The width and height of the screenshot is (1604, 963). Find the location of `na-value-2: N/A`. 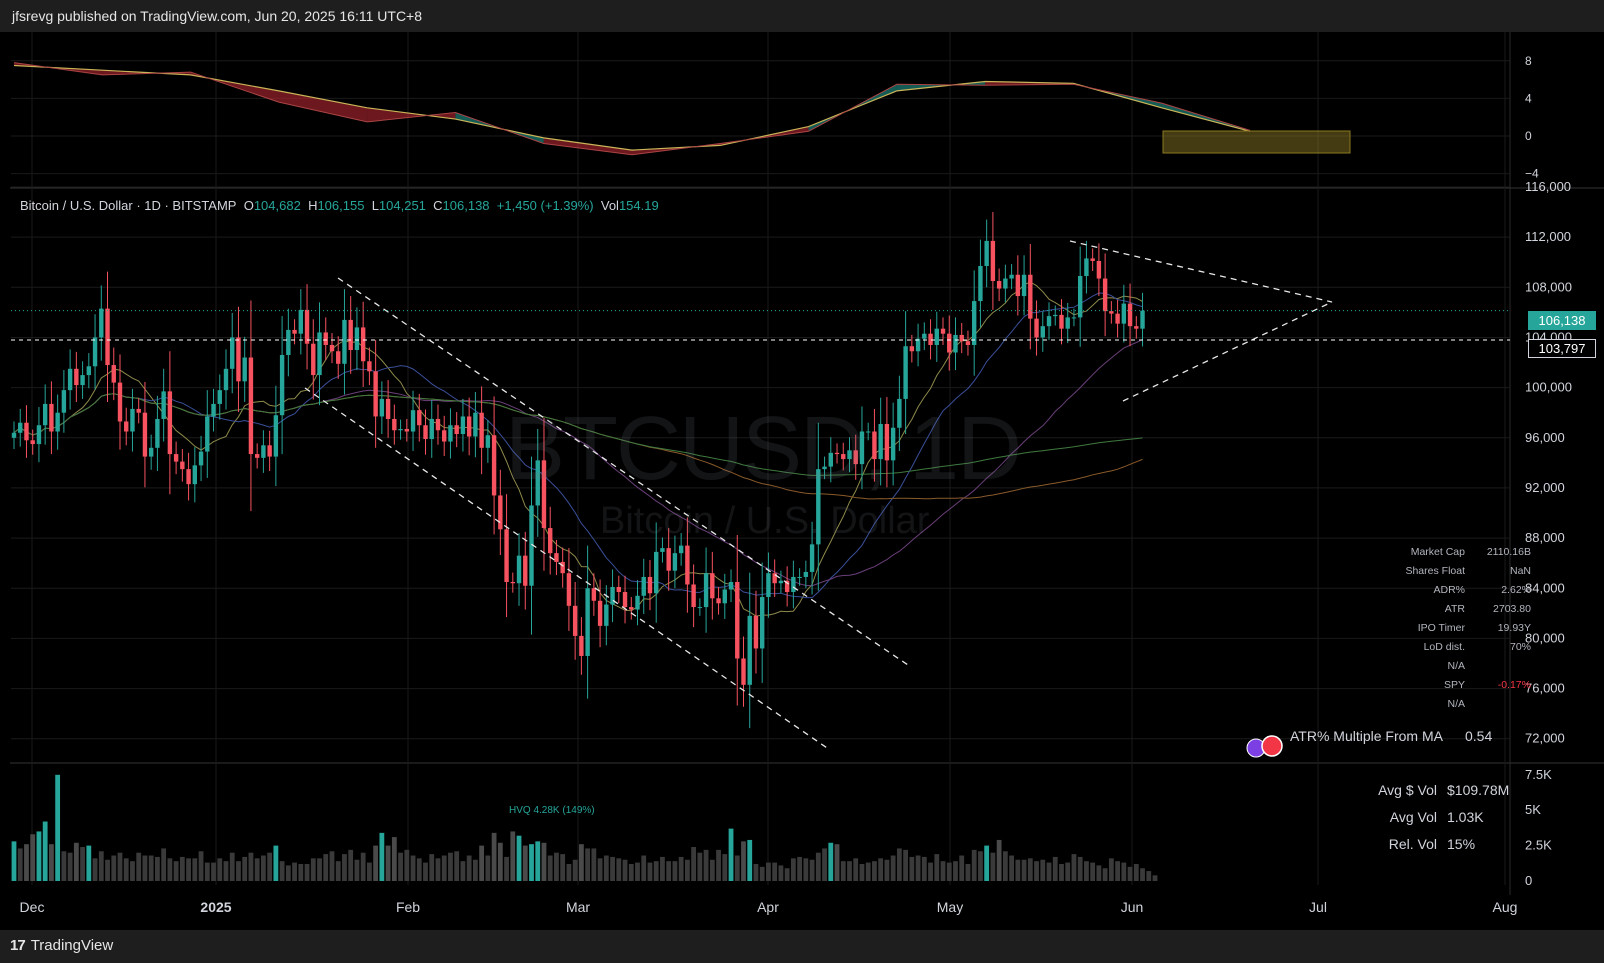

na-value-2: N/A is located at coordinates (1456, 703).